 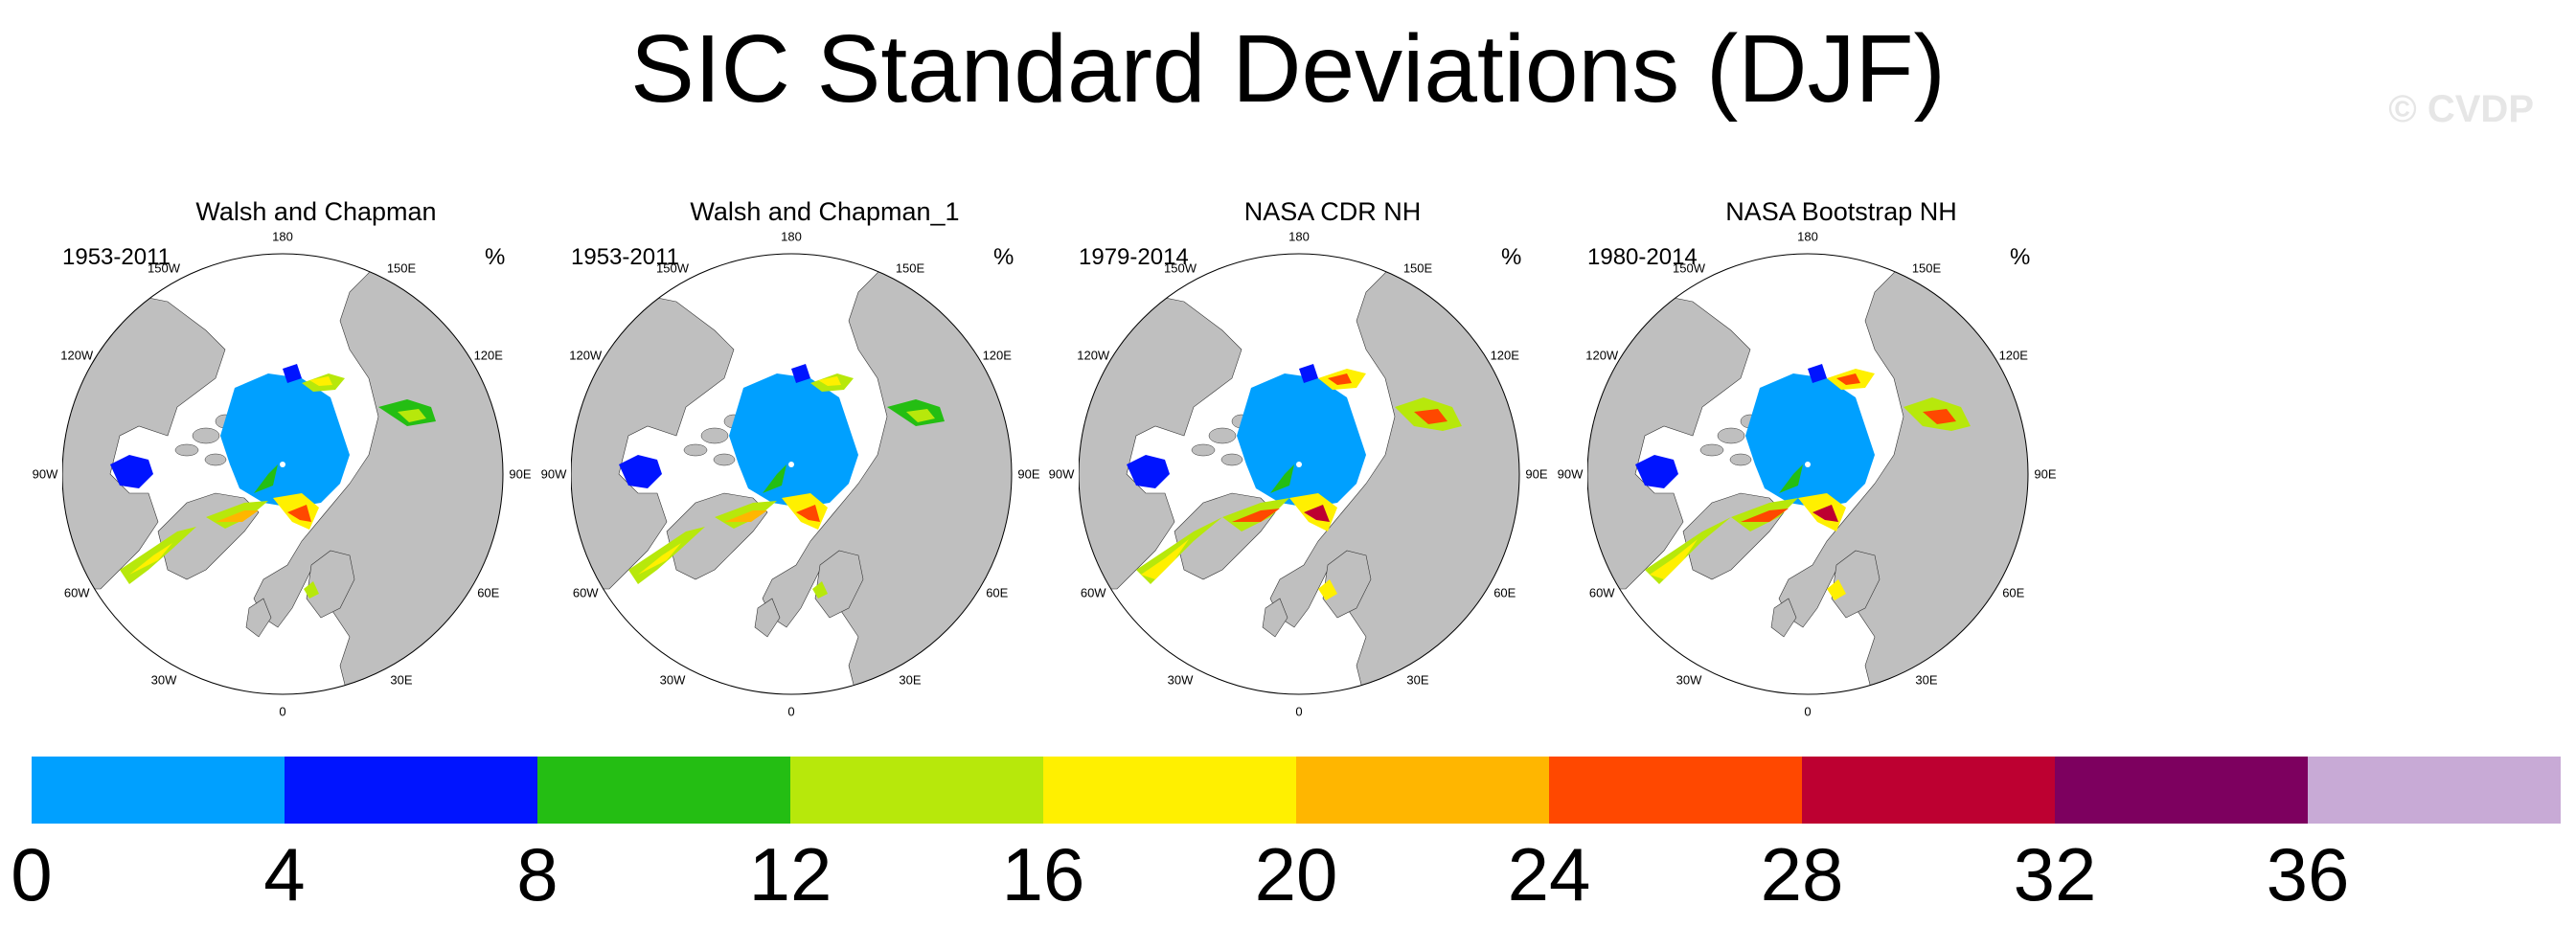 I want to click on colorbar-label: 36, so click(x=2308, y=874).